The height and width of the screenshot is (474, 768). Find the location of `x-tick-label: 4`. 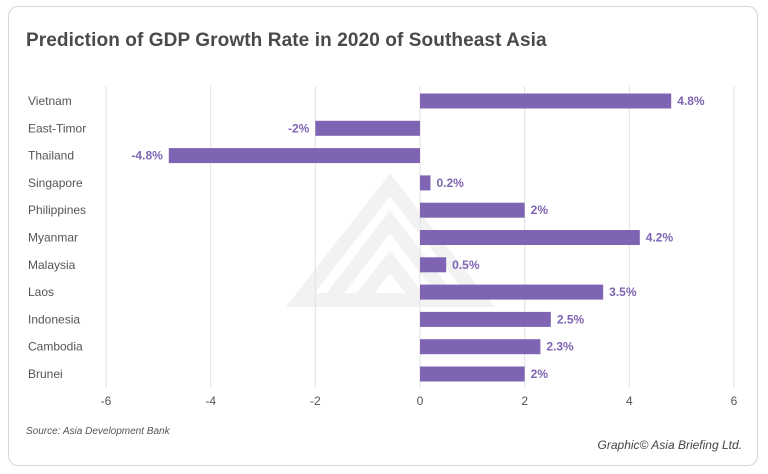

x-tick-label: 4 is located at coordinates (629, 401).